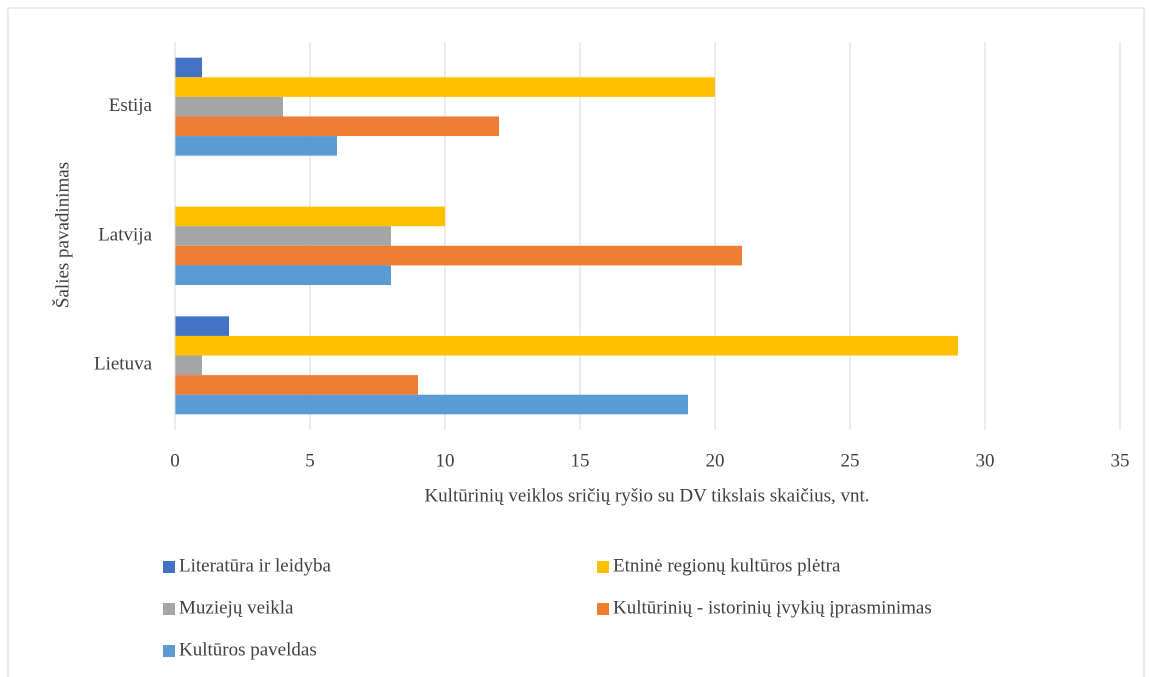  I want to click on legend-label: Kultūros paveldas, so click(248, 649).